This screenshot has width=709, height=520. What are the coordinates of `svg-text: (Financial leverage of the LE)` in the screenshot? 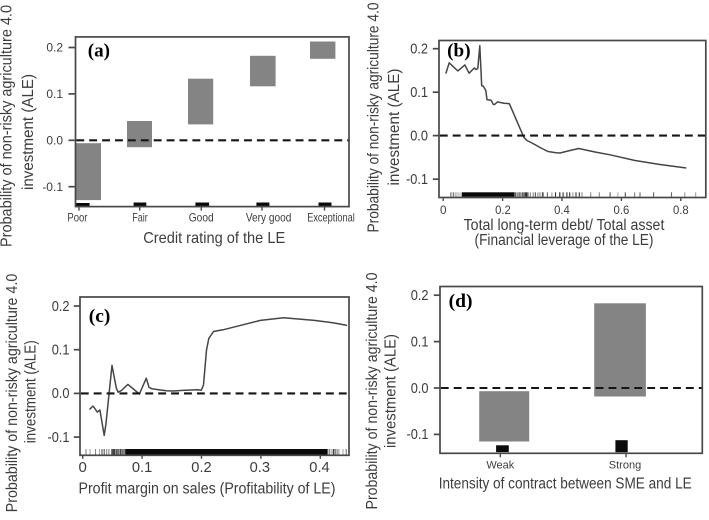 It's located at (564, 240).